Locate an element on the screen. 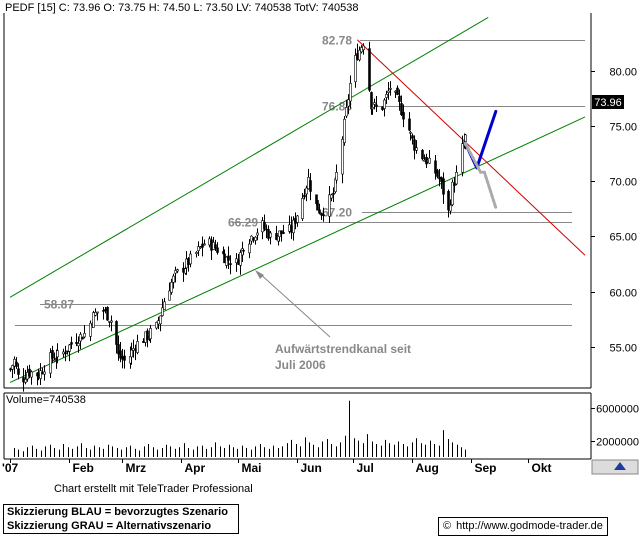 The height and width of the screenshot is (538, 642). source-url: http://www.godmode-trader.de is located at coordinates (529, 526).